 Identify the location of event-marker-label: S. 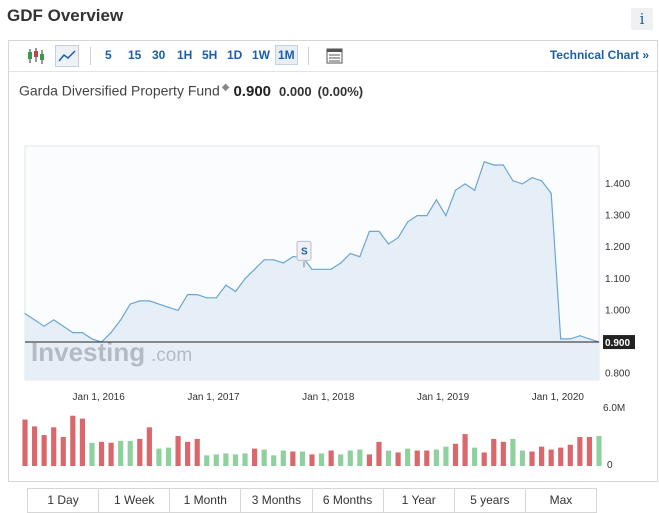
(304, 251).